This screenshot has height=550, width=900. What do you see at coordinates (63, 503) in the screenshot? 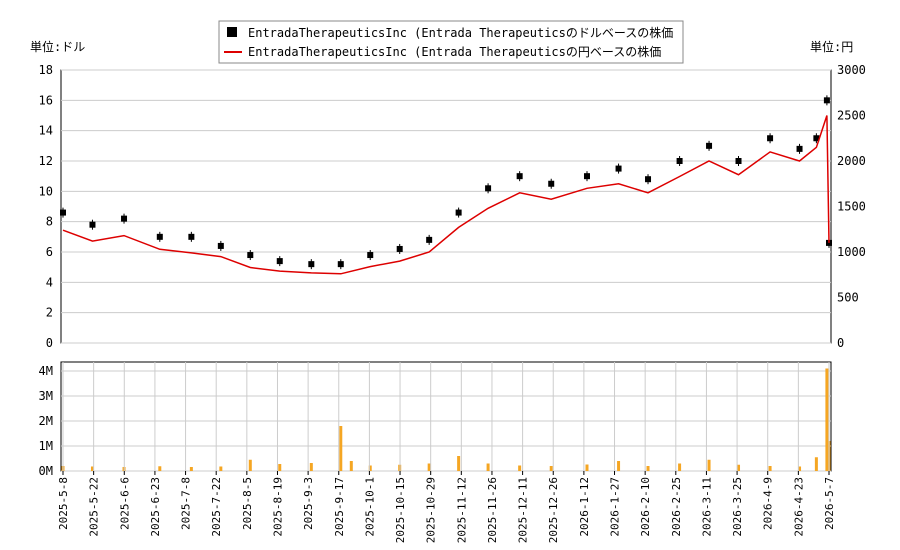
I see `date-tick-label: 2025-5-8` at bounding box center [63, 503].